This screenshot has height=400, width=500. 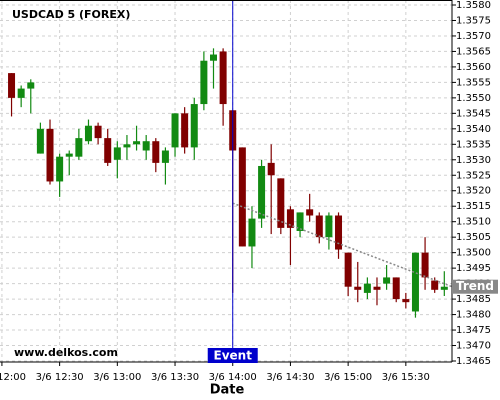 What do you see at coordinates (233, 377) in the screenshot?
I see `x-tick-label: 3/6 14:00` at bounding box center [233, 377].